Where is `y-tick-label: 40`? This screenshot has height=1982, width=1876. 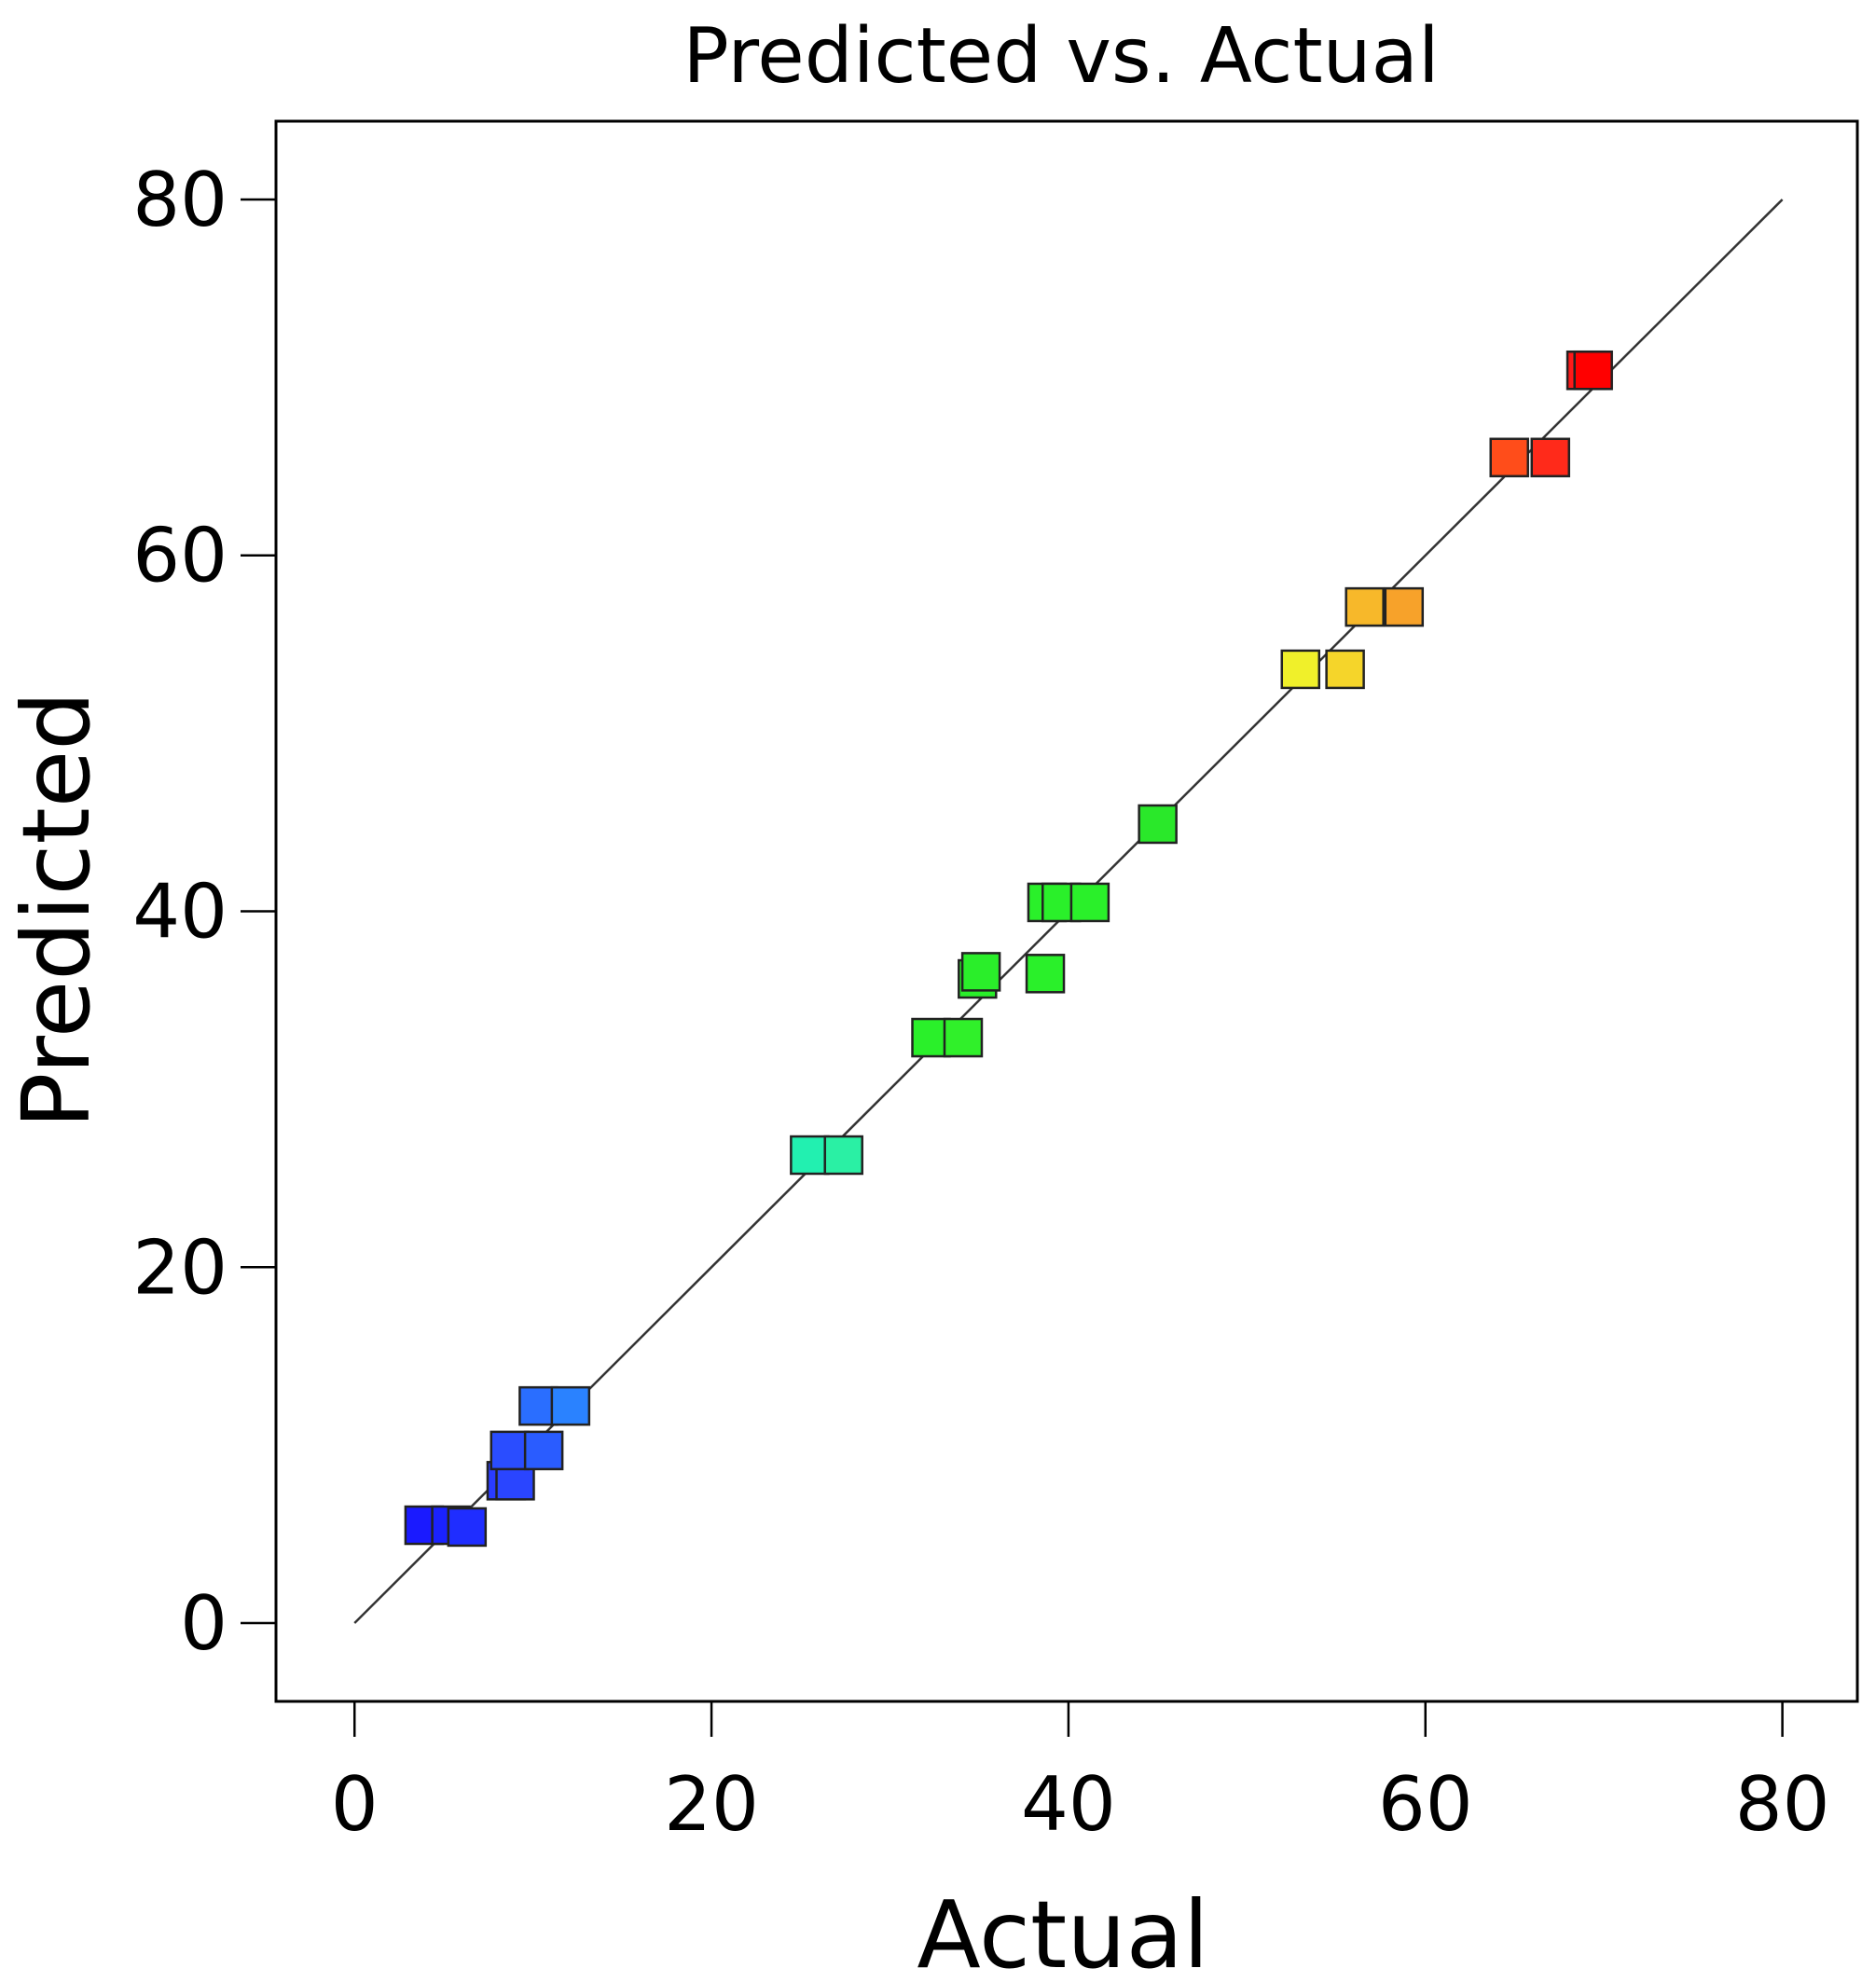 y-tick-label: 40 is located at coordinates (180, 912).